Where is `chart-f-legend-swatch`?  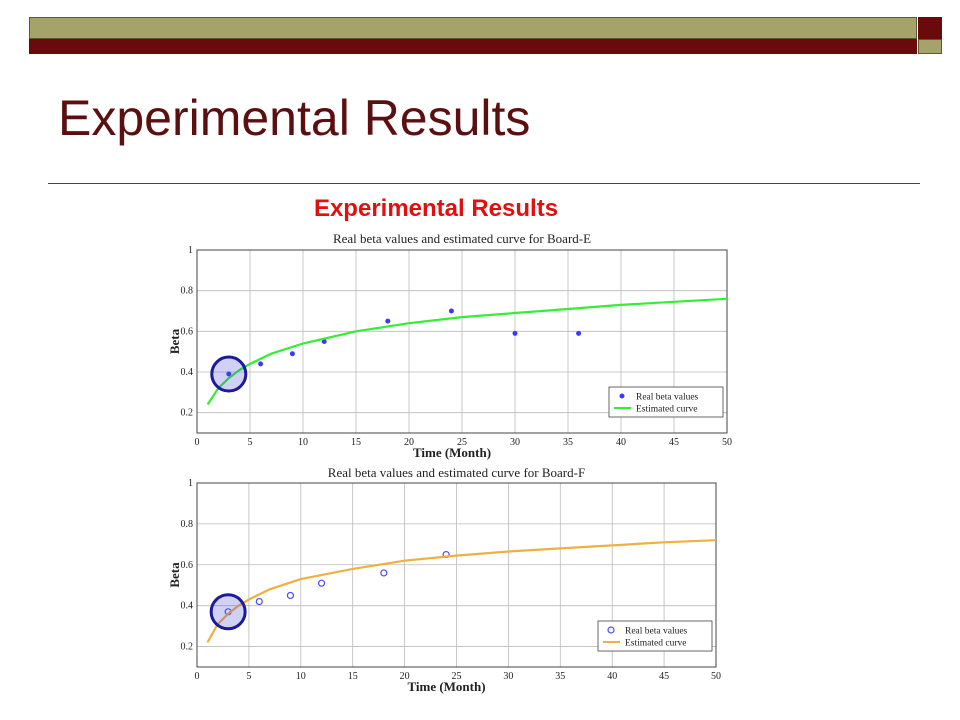 chart-f-legend-swatch is located at coordinates (611, 630).